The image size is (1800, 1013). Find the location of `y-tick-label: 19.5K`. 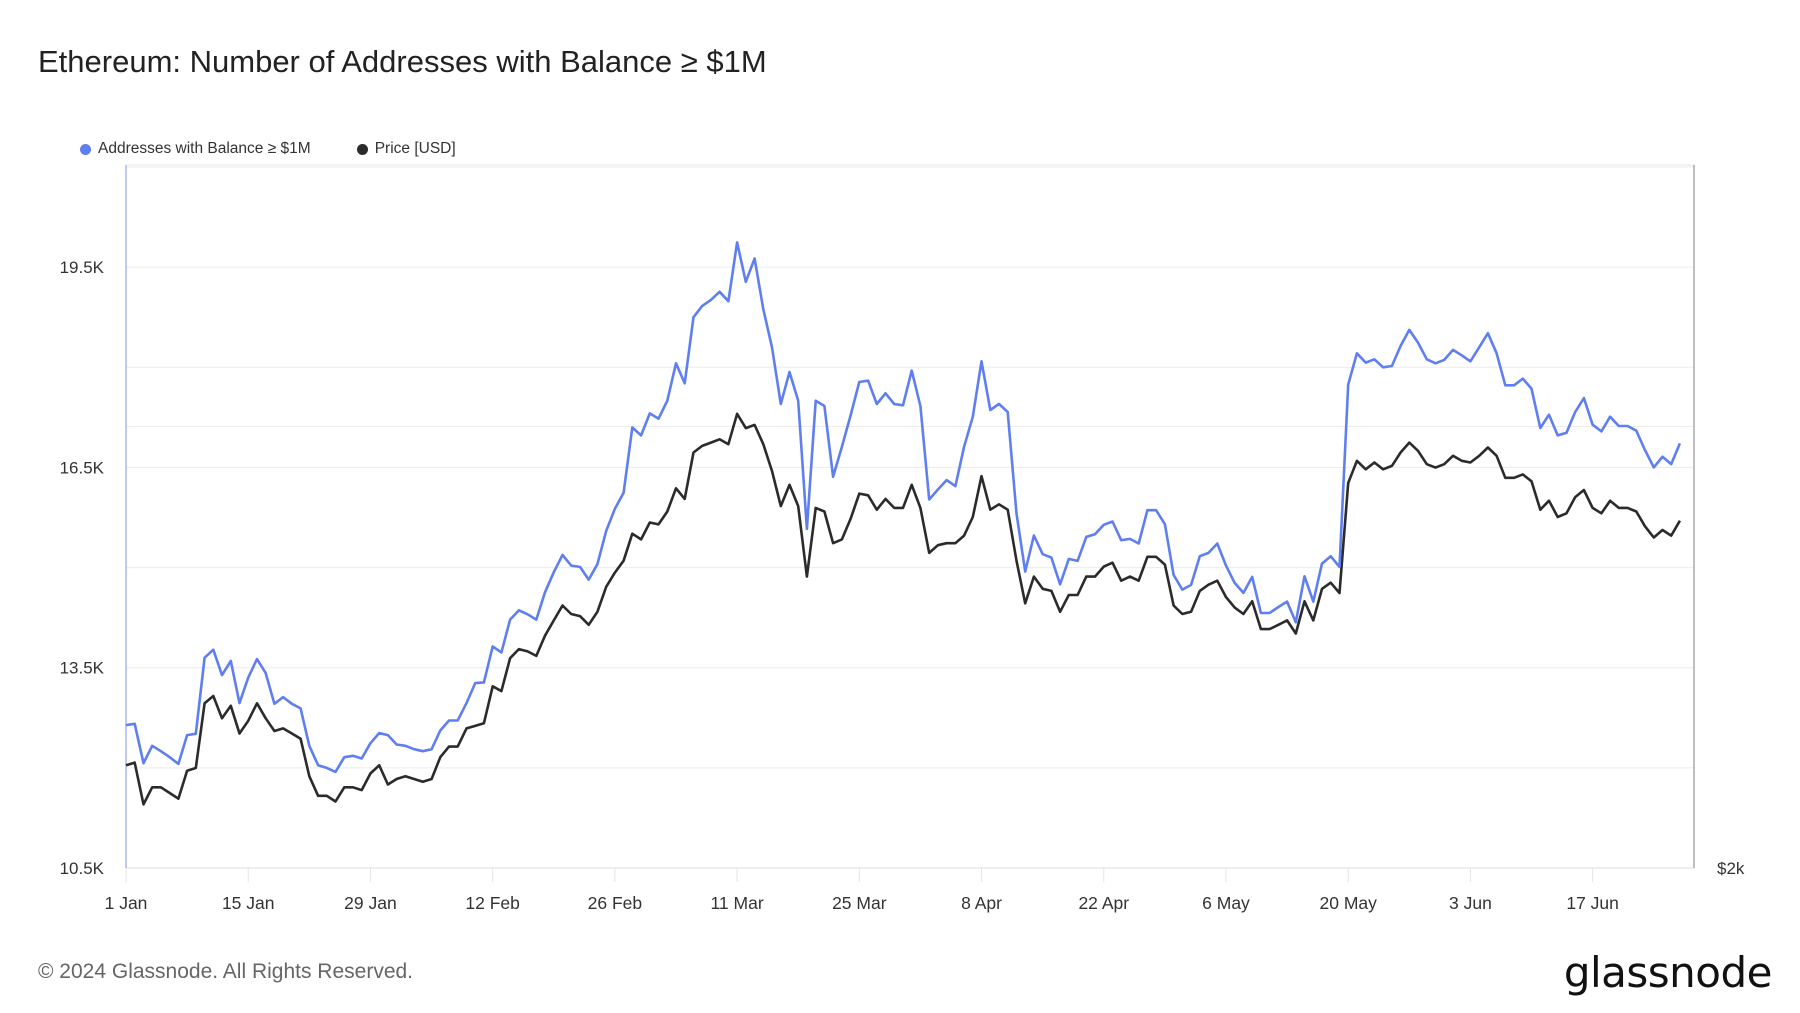

y-tick-label: 19.5K is located at coordinates (82, 267).